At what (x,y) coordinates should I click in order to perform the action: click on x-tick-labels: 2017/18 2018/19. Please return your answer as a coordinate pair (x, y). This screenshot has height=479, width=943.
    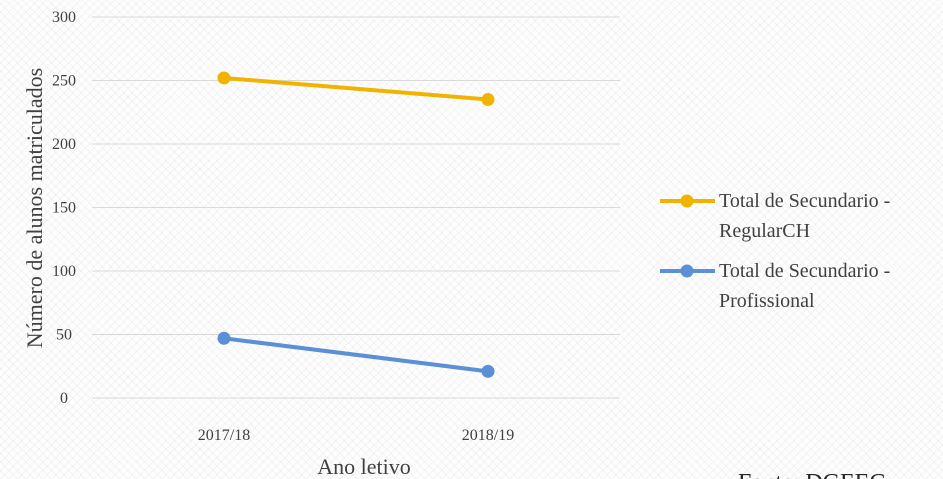
    Looking at the image, I should click on (356, 435).